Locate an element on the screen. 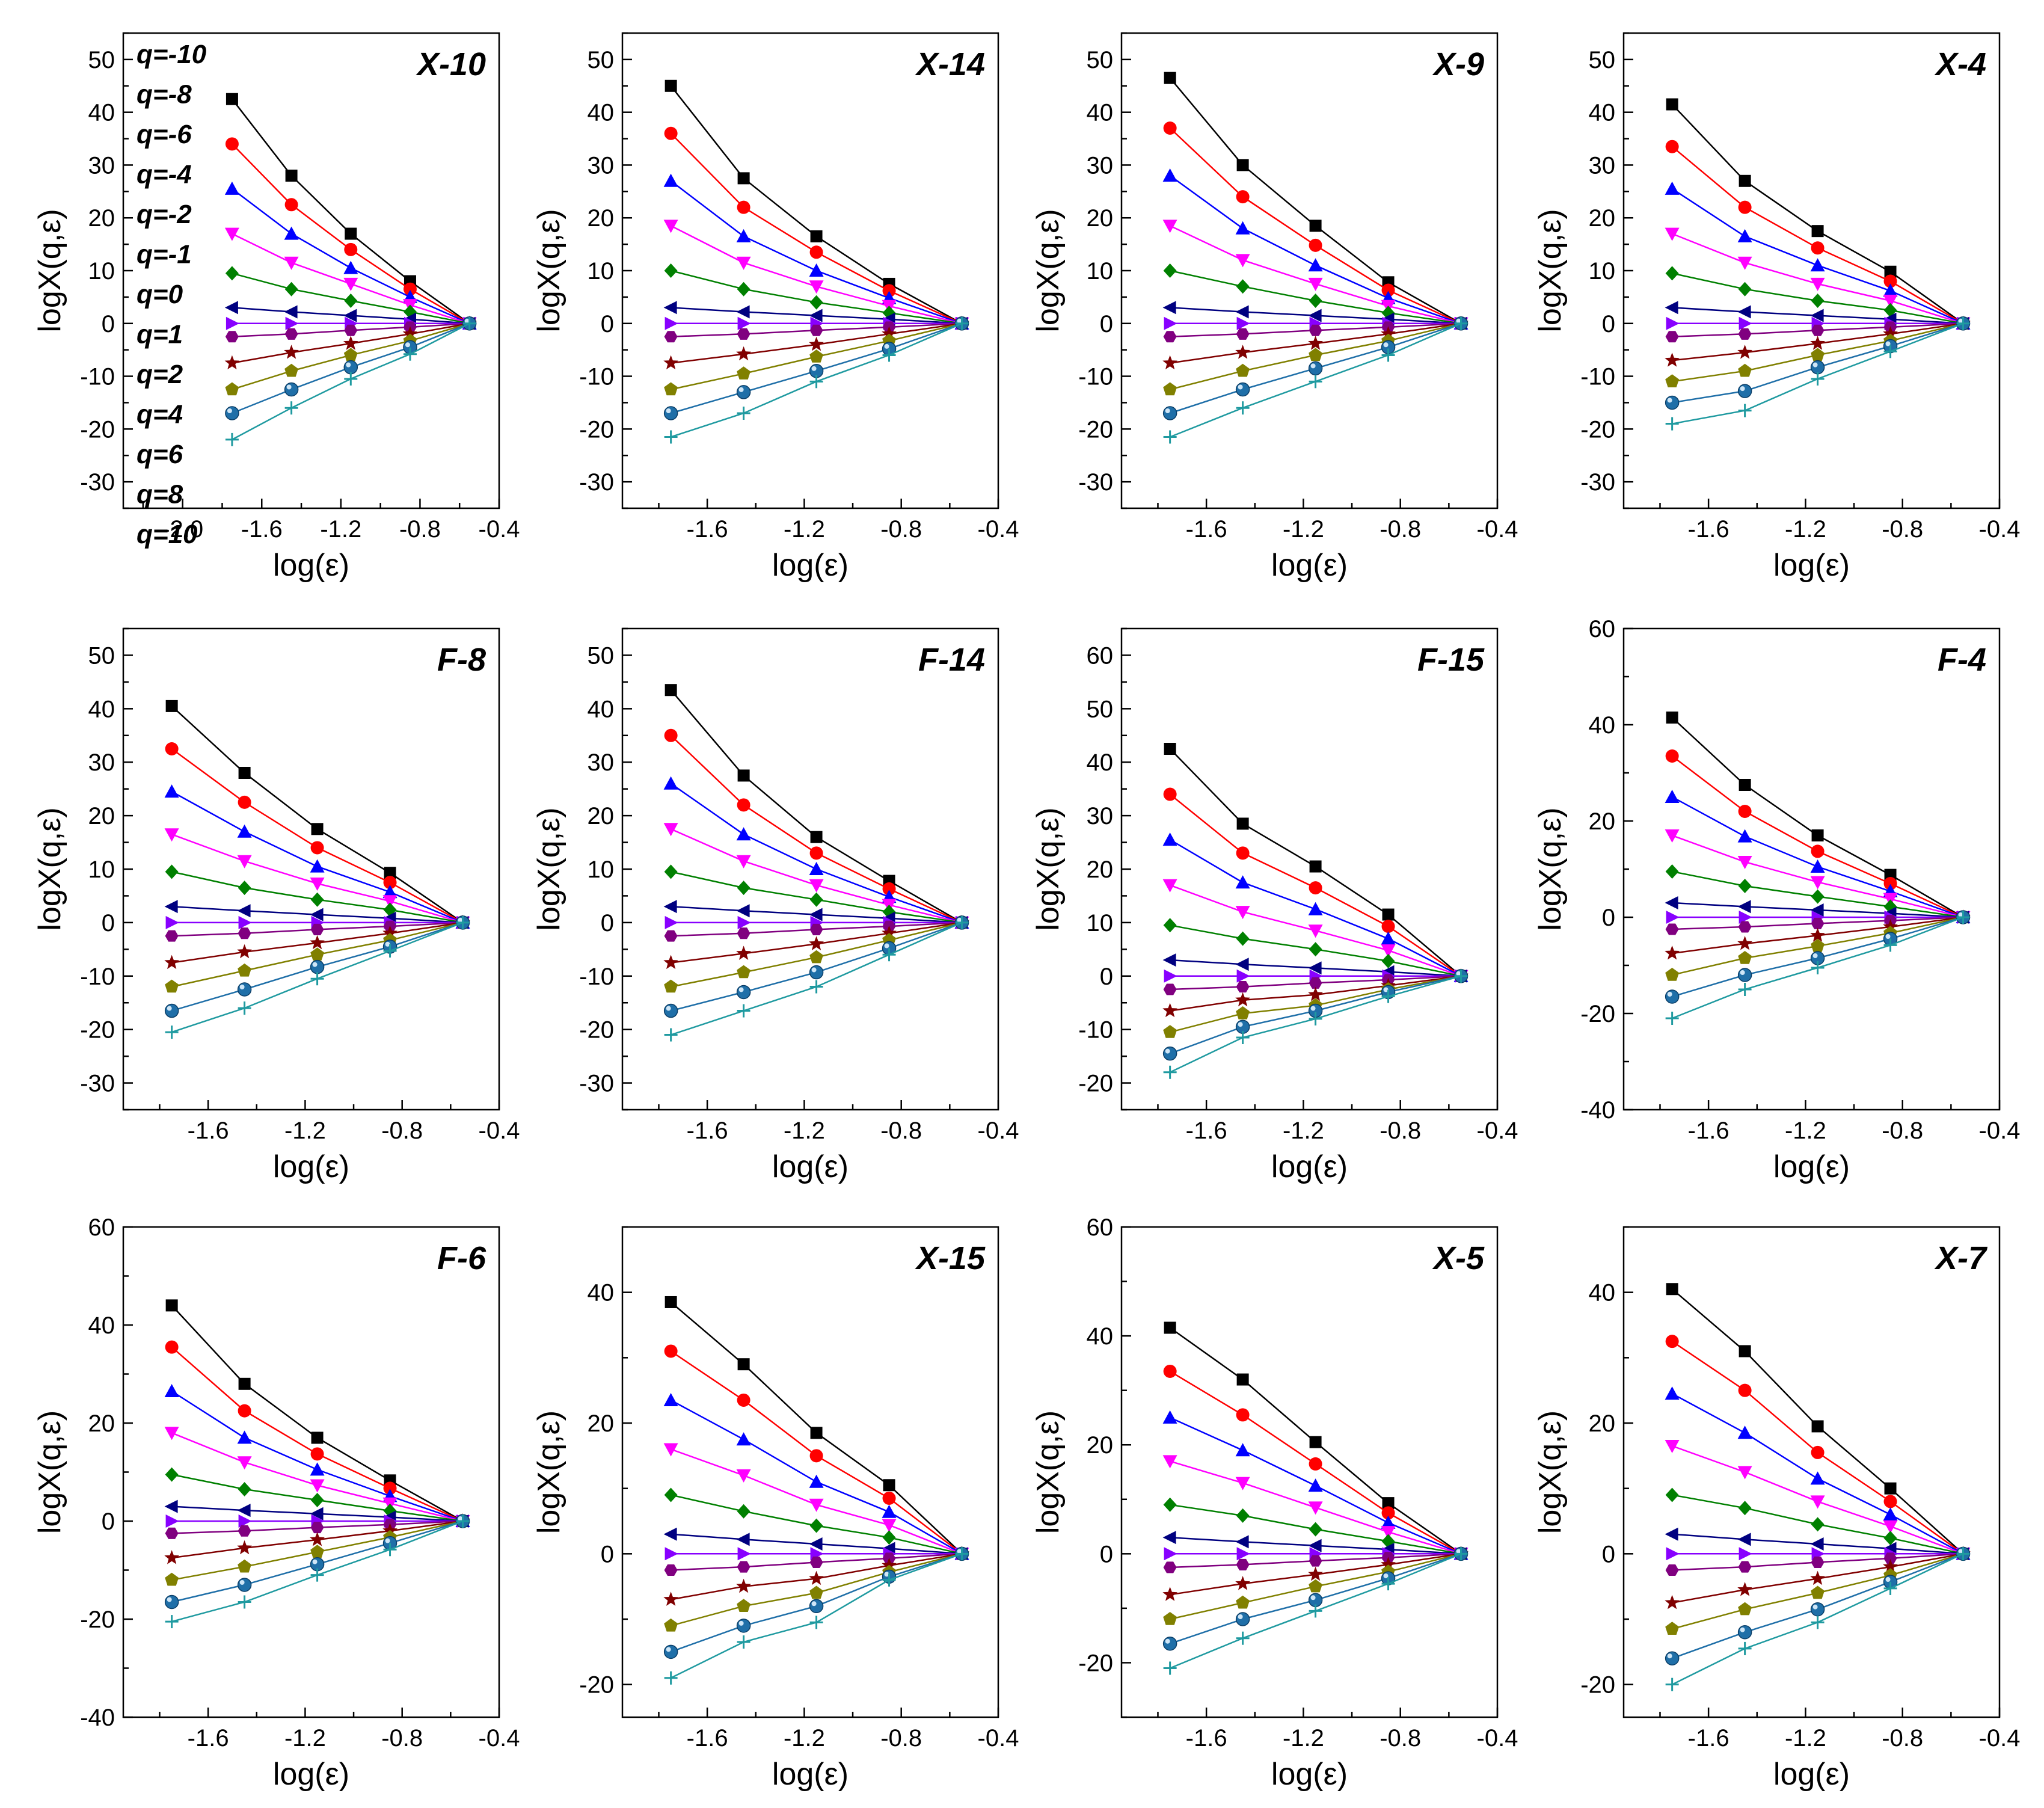  x-tick-label: -0.4 is located at coordinates (998, 1738).